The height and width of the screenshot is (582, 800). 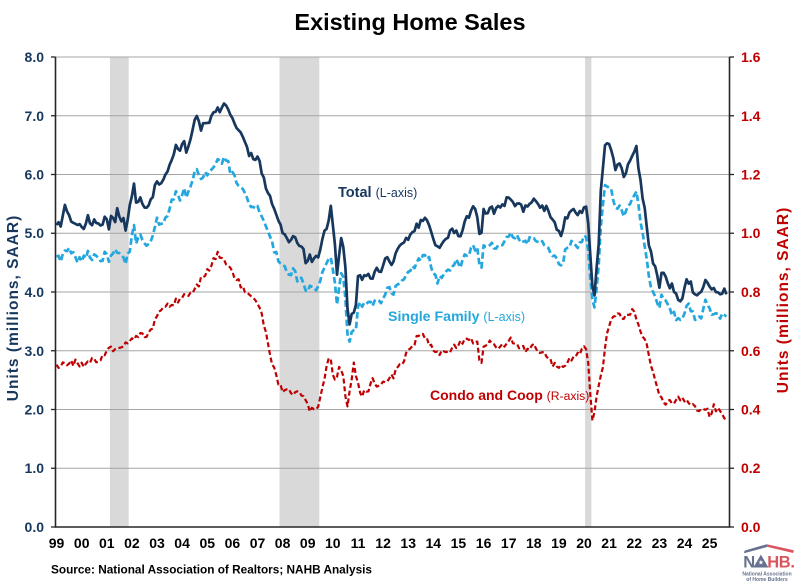 What do you see at coordinates (258, 543) in the screenshot?
I see `svg-text: 07` at bounding box center [258, 543].